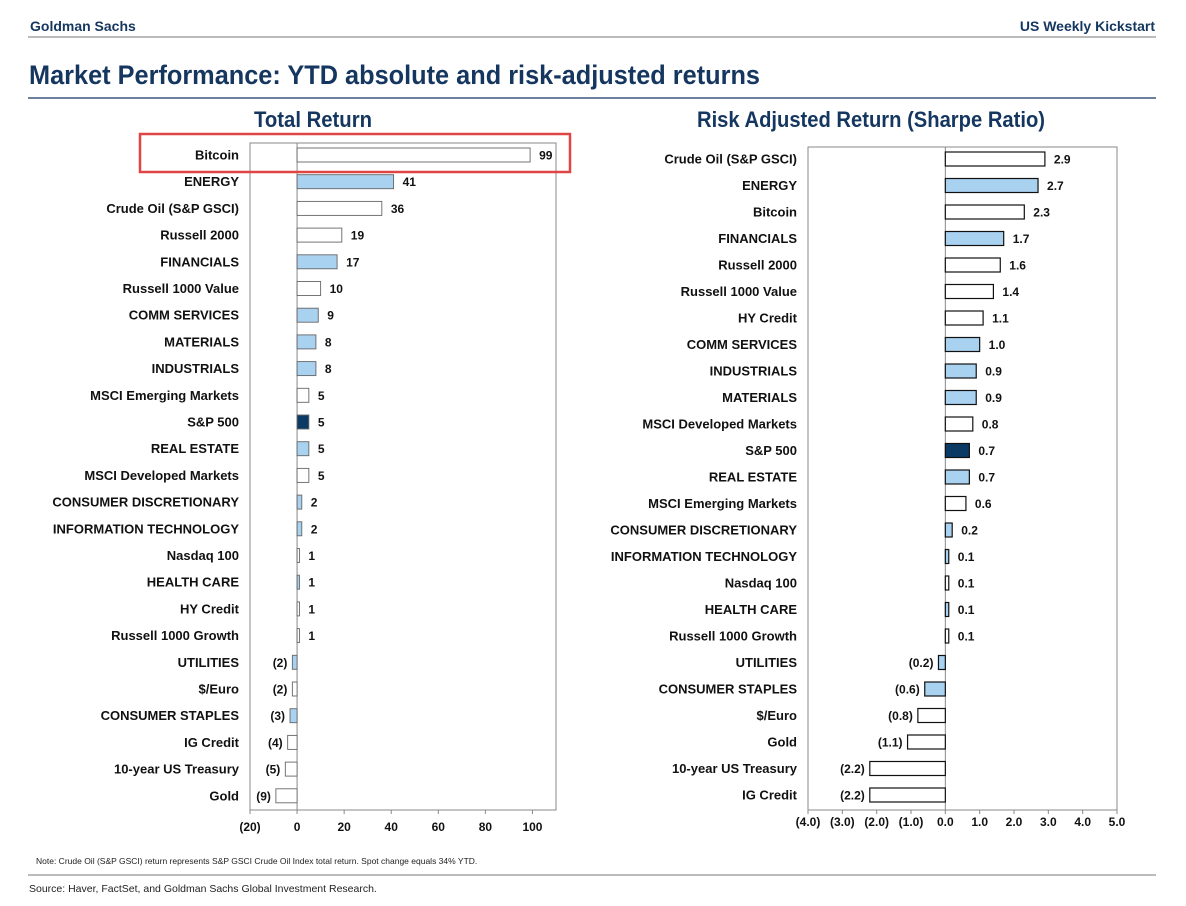 This screenshot has width=1186, height=906. I want to click on category-label: Russell 1000 Value, so click(181, 288).